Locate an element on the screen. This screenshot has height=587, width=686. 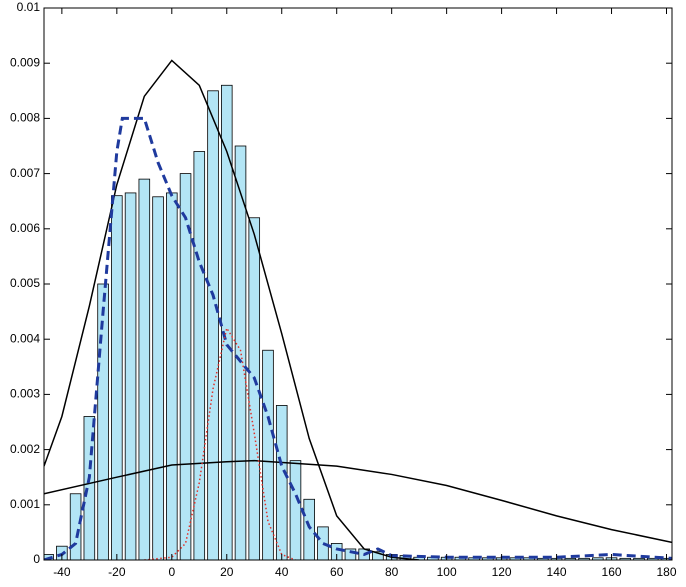
x-tick-label: 100 is located at coordinates (447, 572).